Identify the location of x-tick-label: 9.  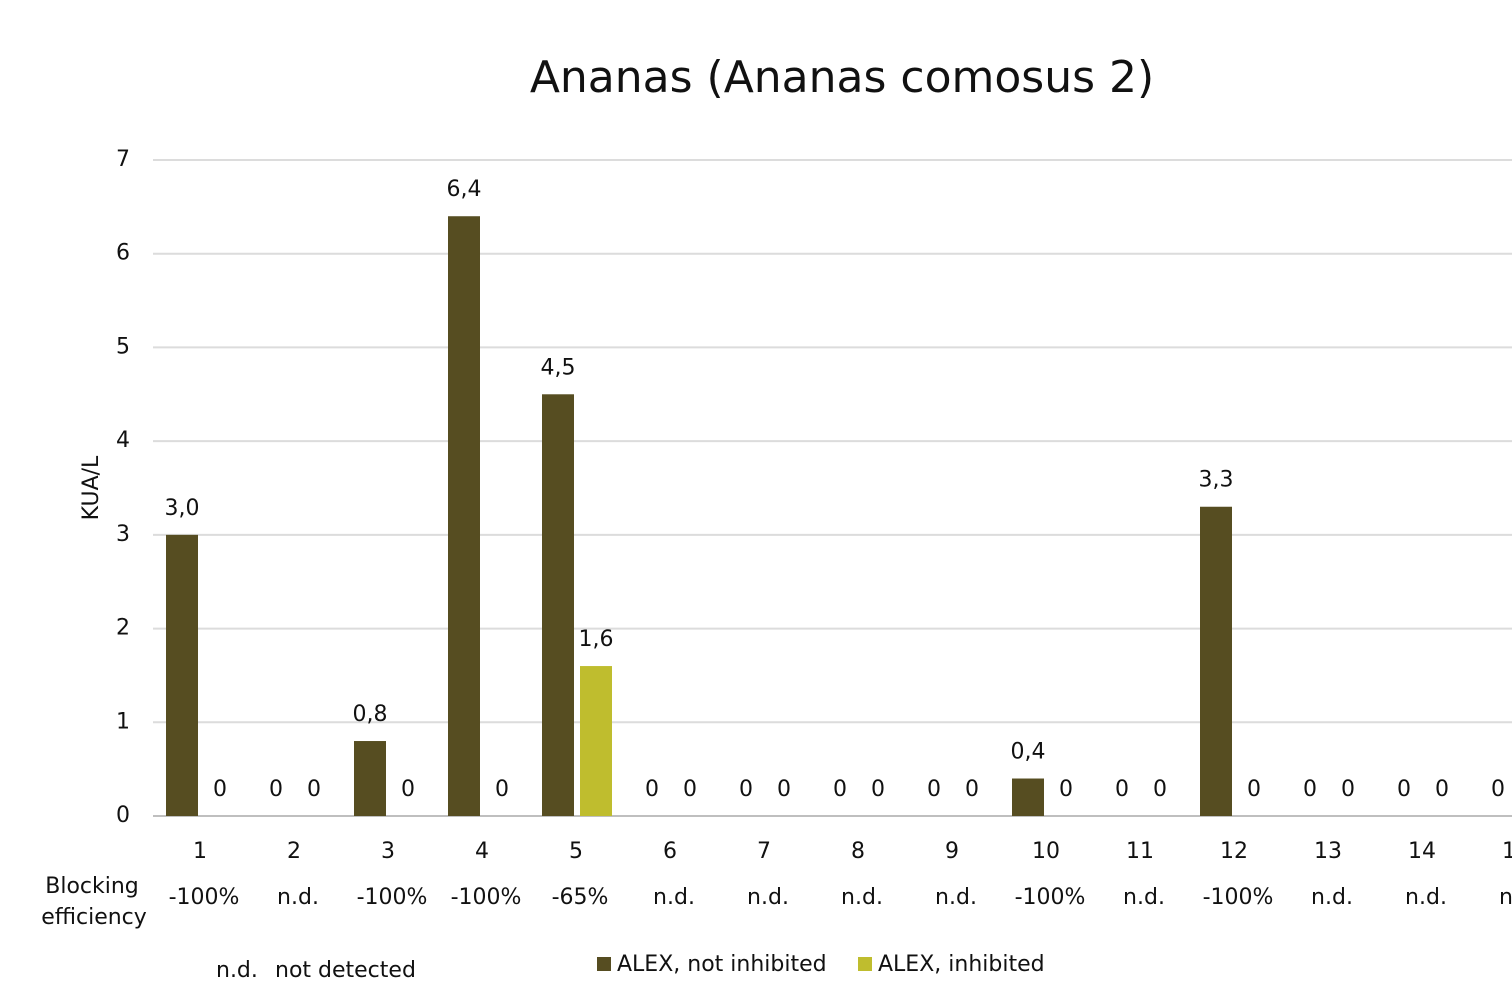
(952, 851).